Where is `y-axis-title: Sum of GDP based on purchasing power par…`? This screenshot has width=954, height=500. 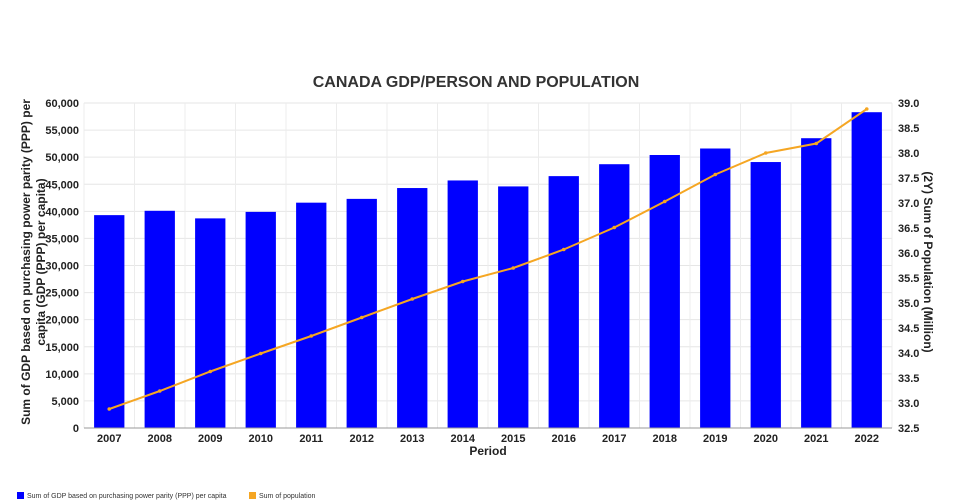
y-axis-title: Sum of GDP based on purchasing power par… is located at coordinates (33, 262).